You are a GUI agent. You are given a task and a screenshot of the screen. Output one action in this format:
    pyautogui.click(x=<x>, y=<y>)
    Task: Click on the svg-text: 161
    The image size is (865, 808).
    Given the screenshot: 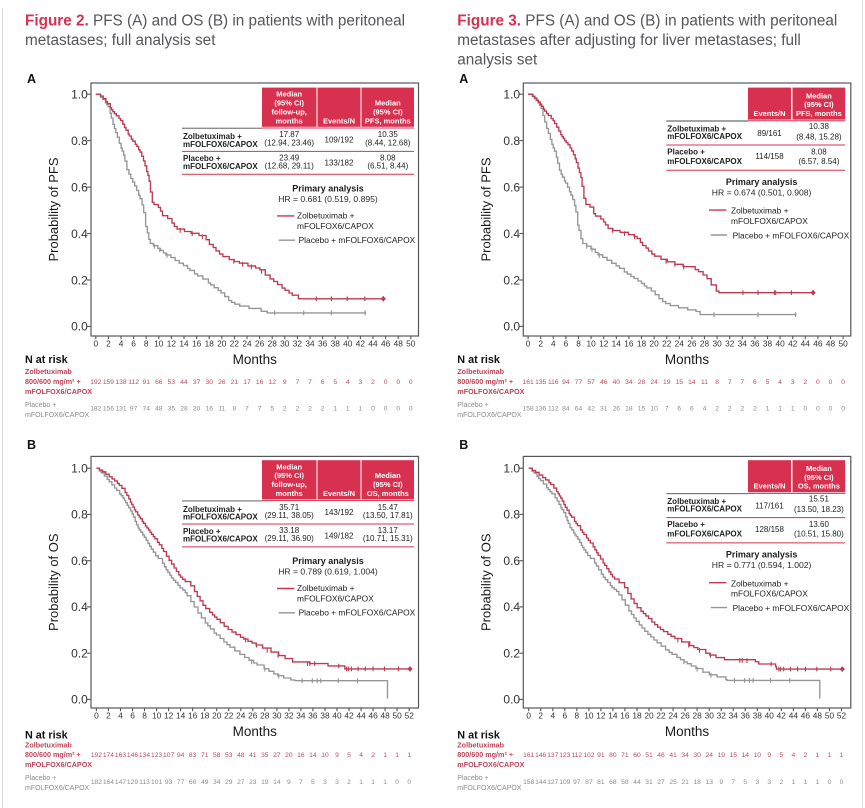 What is the action you would take?
    pyautogui.click(x=528, y=755)
    